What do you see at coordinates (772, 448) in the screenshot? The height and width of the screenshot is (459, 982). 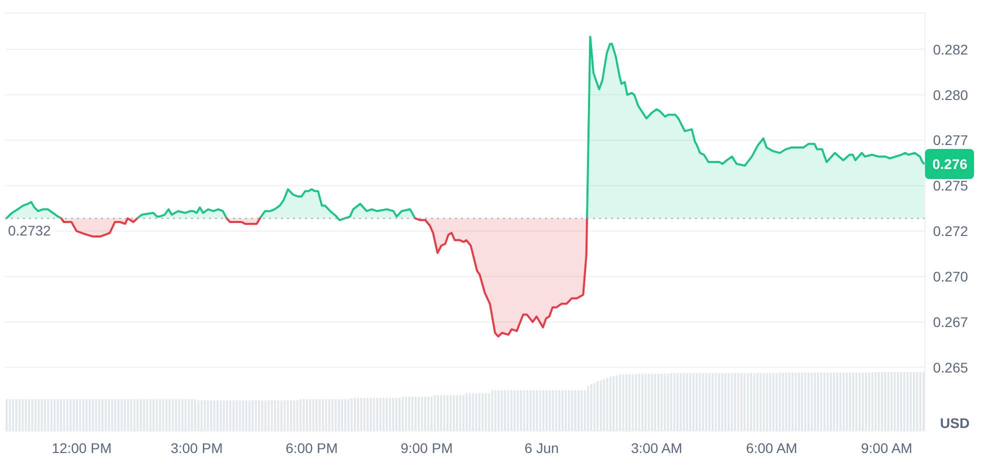 I see `x-tick-label: 6:00 AM` at bounding box center [772, 448].